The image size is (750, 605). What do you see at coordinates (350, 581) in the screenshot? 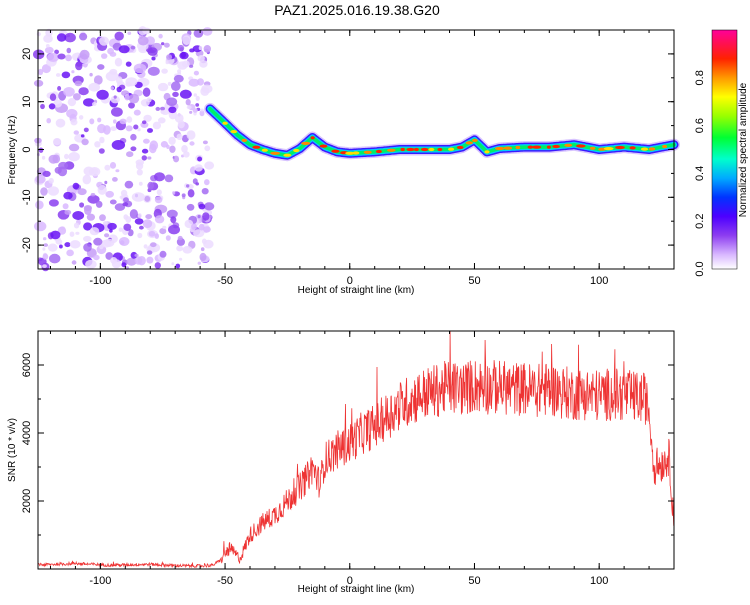
I see `x-tick-label: 0` at bounding box center [350, 581].